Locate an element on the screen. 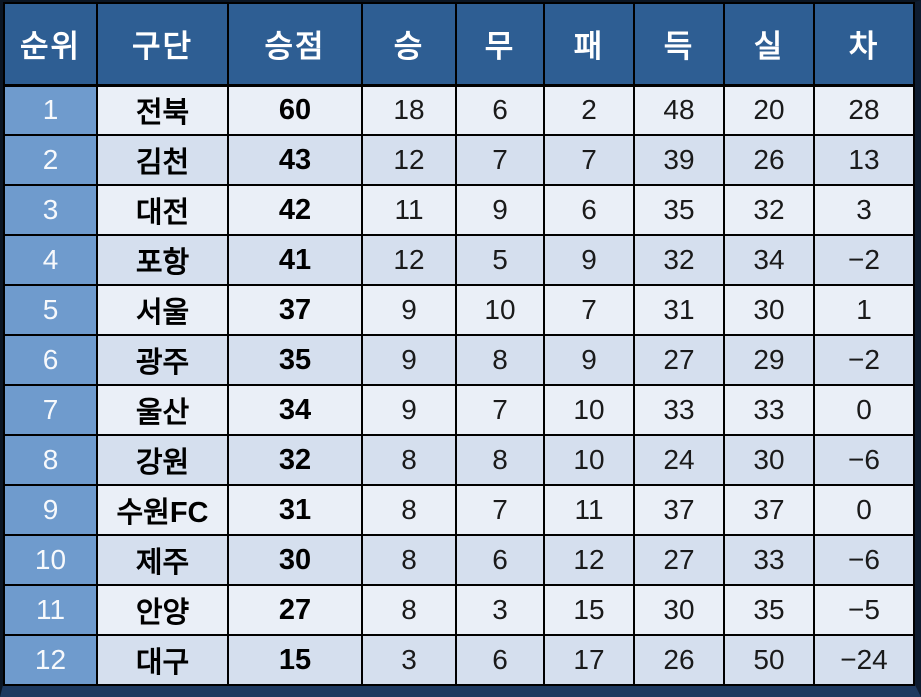  cell-goals-against: 30 is located at coordinates (769, 310).